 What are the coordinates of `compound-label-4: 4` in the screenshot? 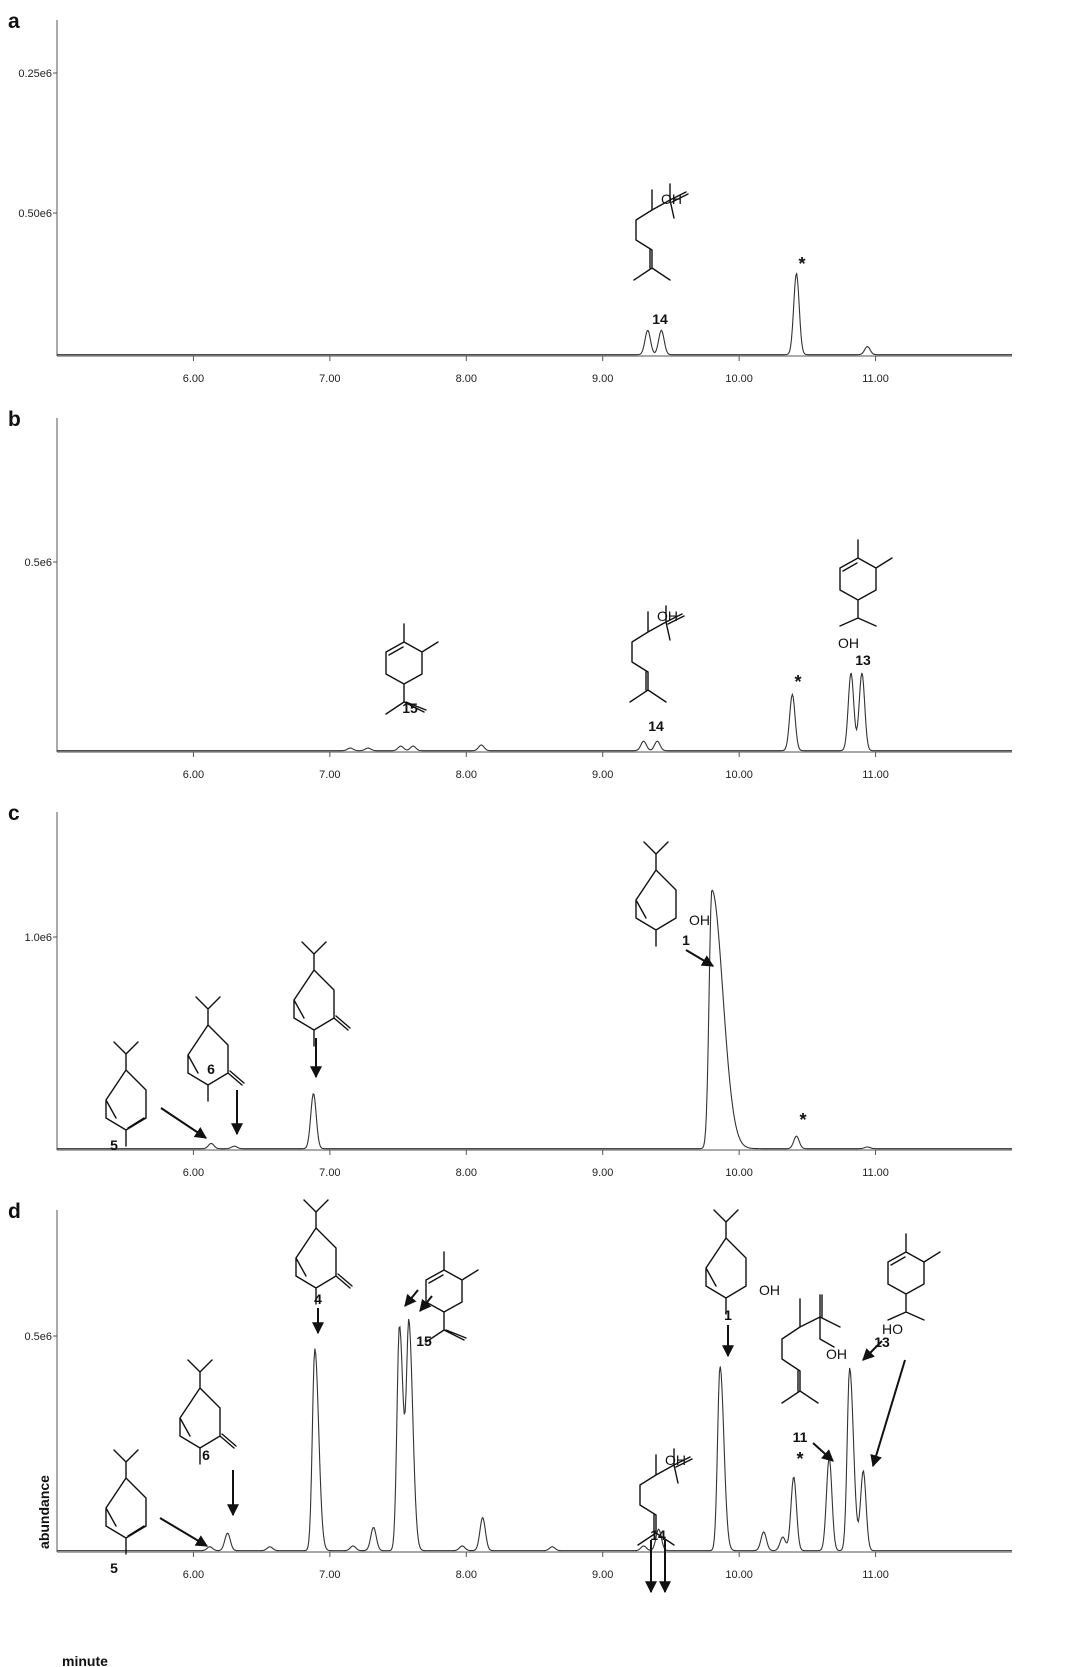 It's located at (318, 1299).